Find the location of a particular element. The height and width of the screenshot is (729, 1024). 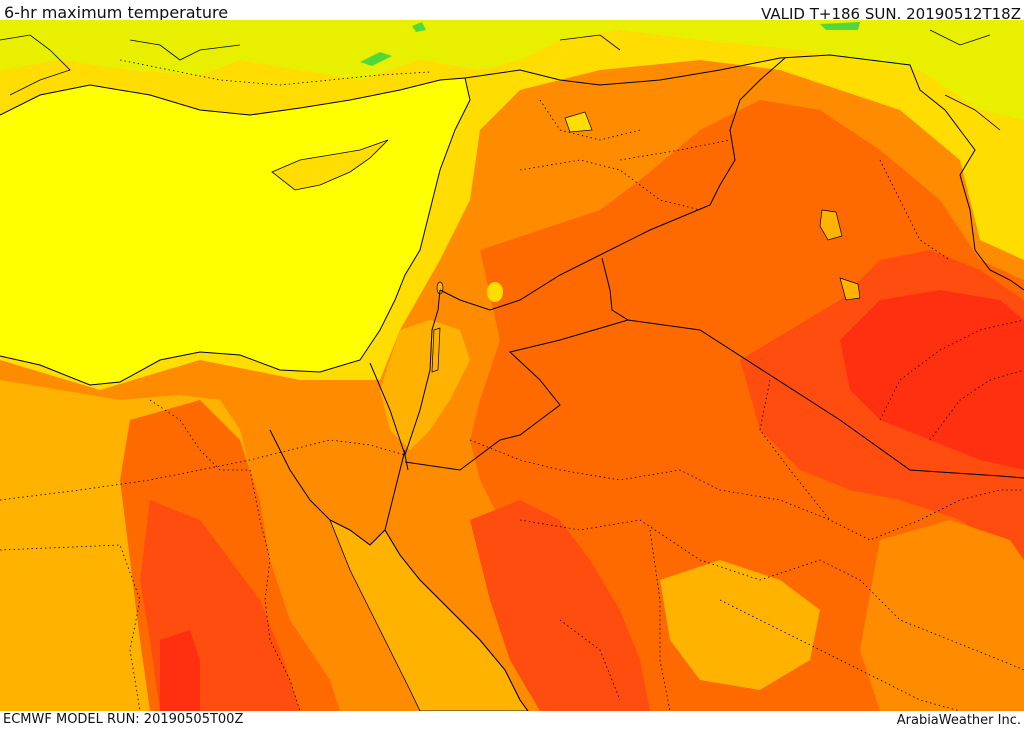

model-run-label: ECMWF MODEL RUN: 20190505T00Z is located at coordinates (123, 719).